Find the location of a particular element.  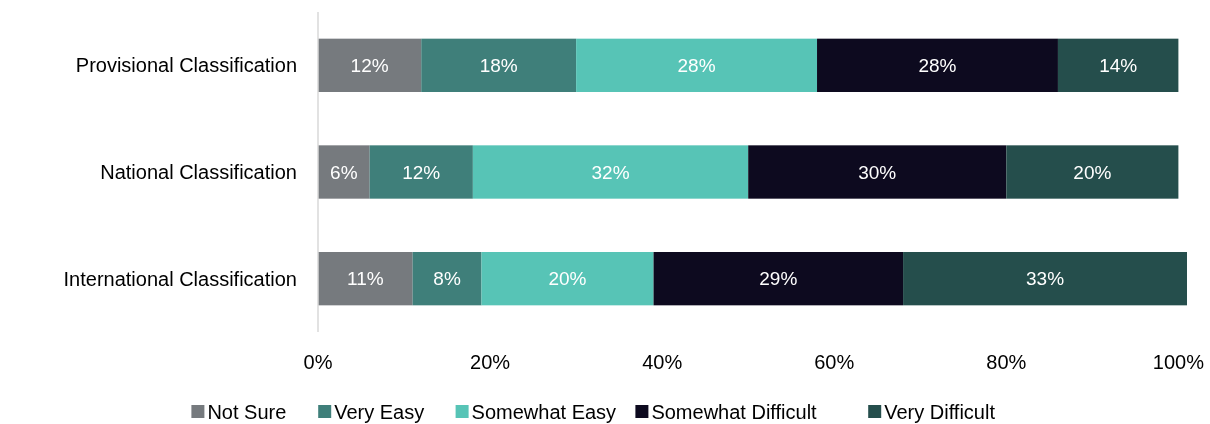

data-label: 32% is located at coordinates (610, 172).